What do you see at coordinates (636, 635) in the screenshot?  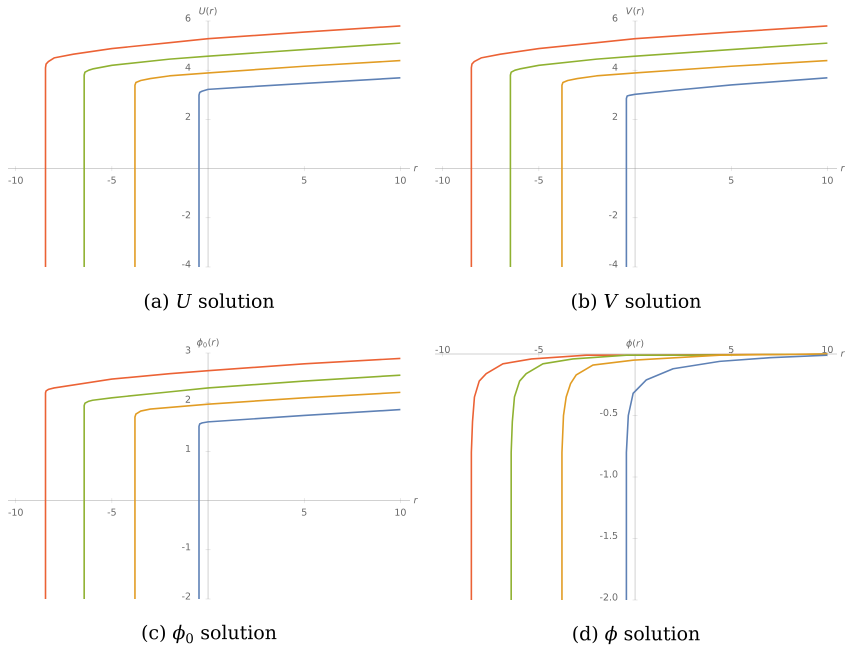 I see `text: (d) ϕ solution` at bounding box center [636, 635].